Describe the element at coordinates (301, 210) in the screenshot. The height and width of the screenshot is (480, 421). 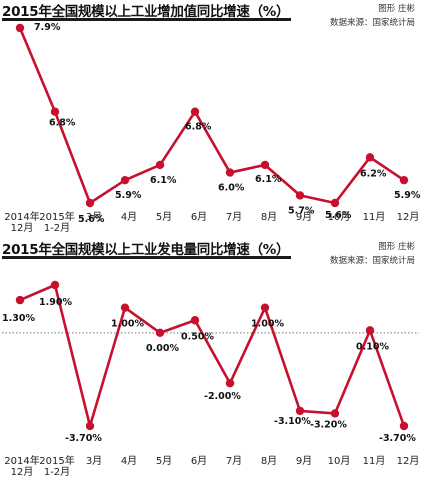
I see `data-label: 5.7%` at that location.